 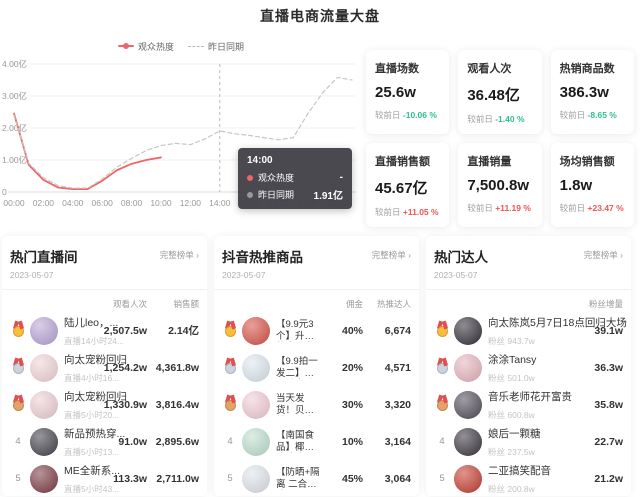 I want to click on tooltip-series-name: 昨日同期, so click(x=276, y=195).